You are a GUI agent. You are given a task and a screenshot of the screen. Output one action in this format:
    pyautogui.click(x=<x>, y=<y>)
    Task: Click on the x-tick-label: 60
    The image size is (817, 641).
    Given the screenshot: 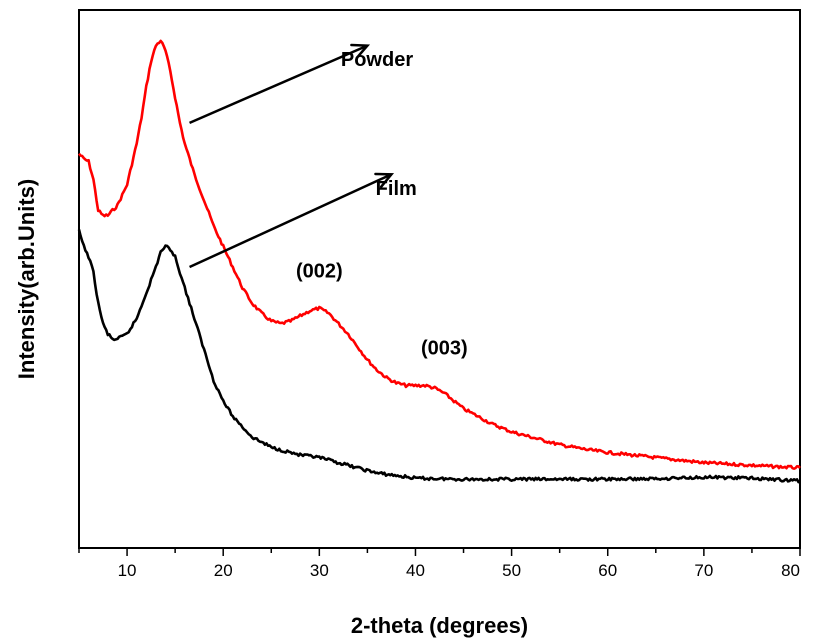 What is the action you would take?
    pyautogui.click(x=607, y=570)
    